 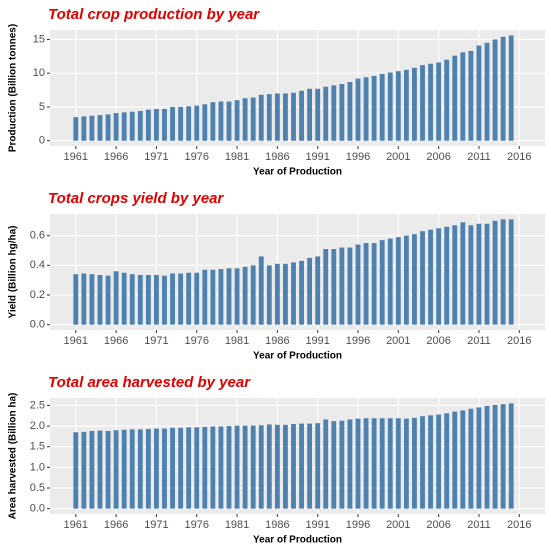 I want to click on chart-title: Total area harvested by year, so click(x=149, y=382).